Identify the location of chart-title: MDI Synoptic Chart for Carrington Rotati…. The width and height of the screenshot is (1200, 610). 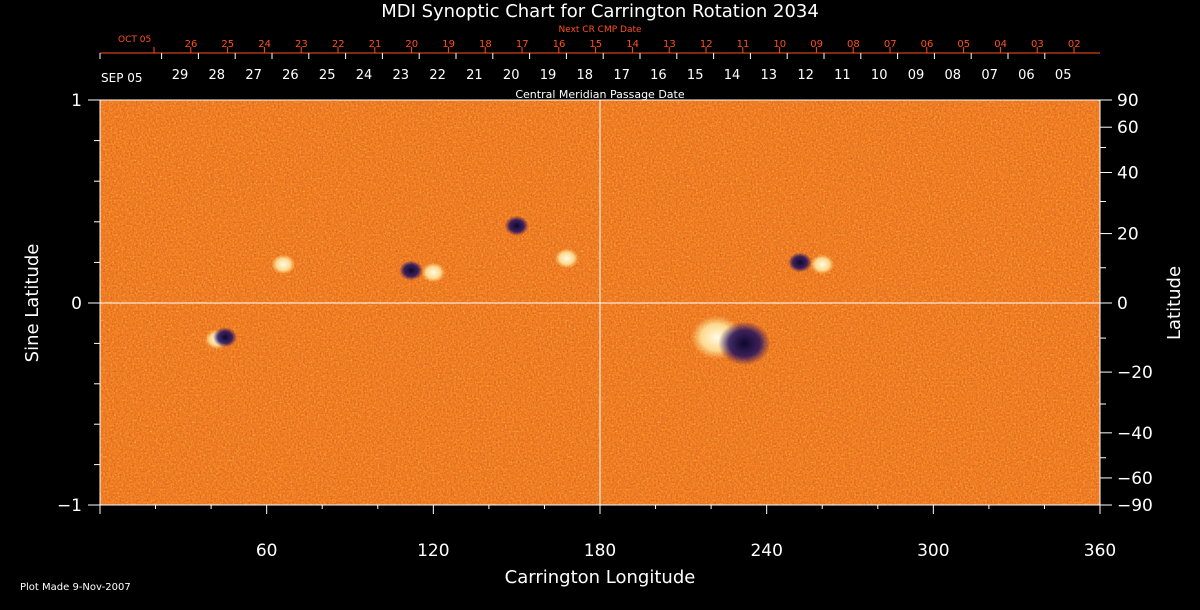
(600, 11).